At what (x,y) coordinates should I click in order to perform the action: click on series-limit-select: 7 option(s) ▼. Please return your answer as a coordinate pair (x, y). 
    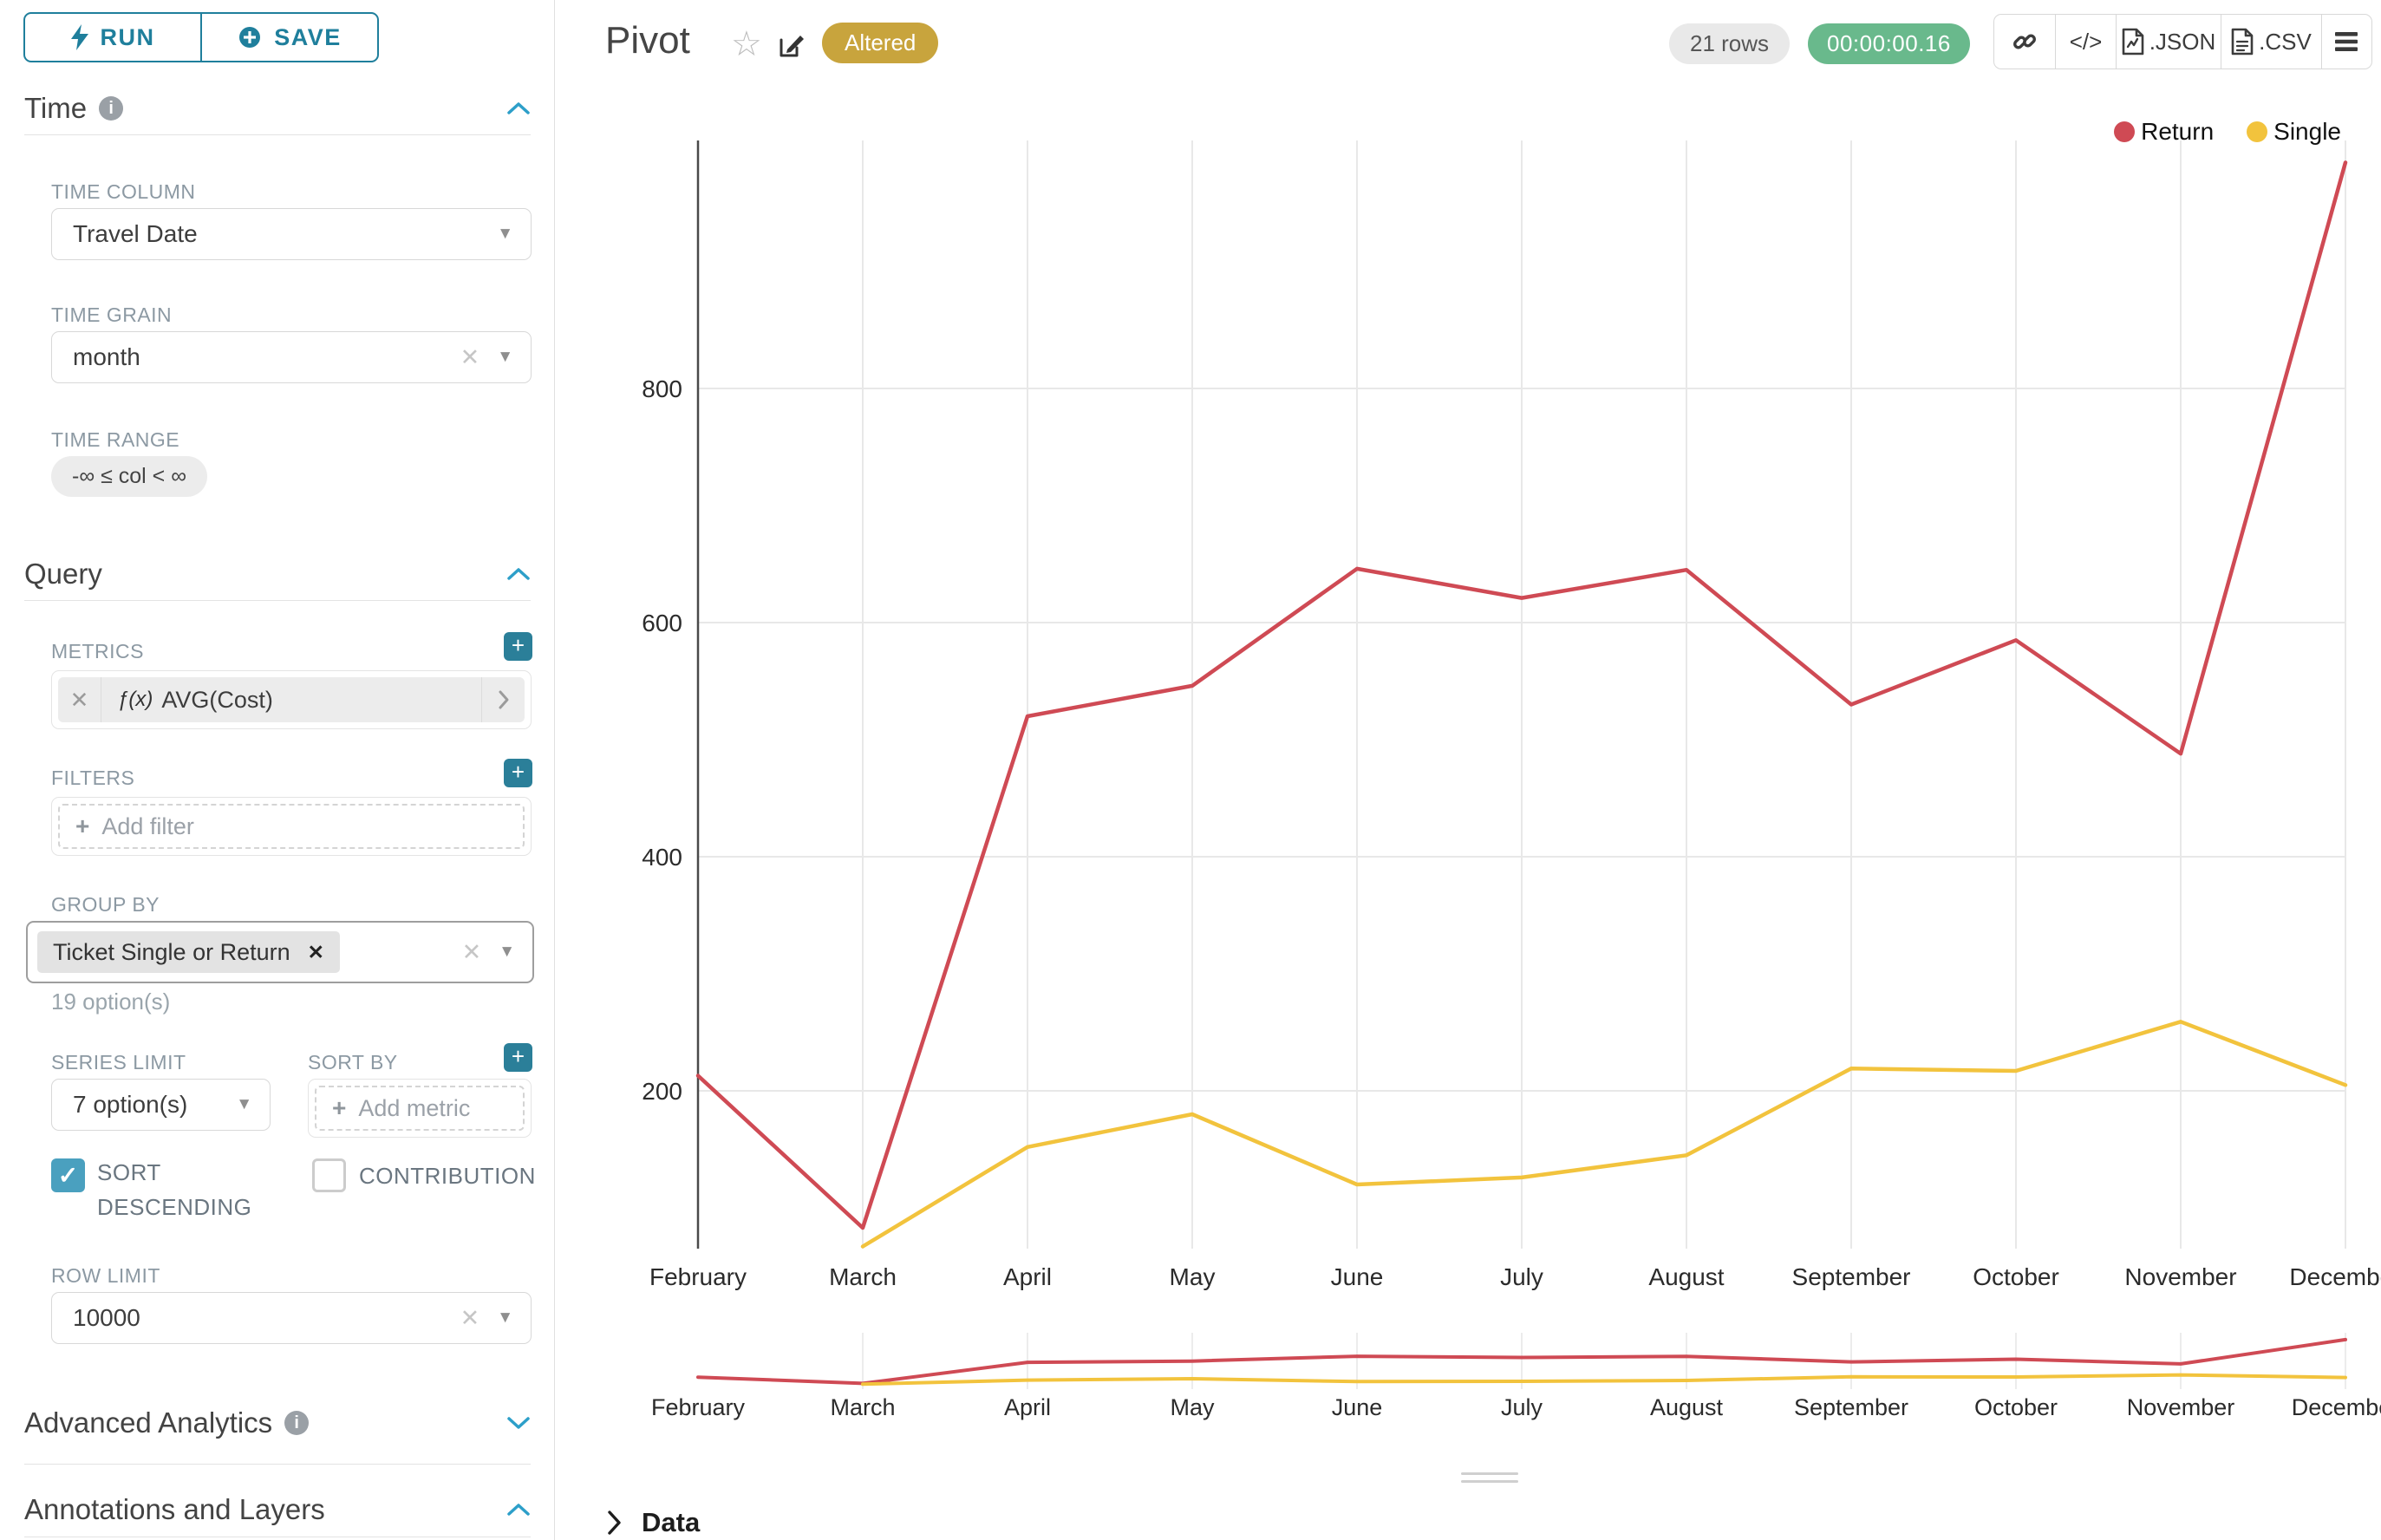
    Looking at the image, I should click on (161, 1105).